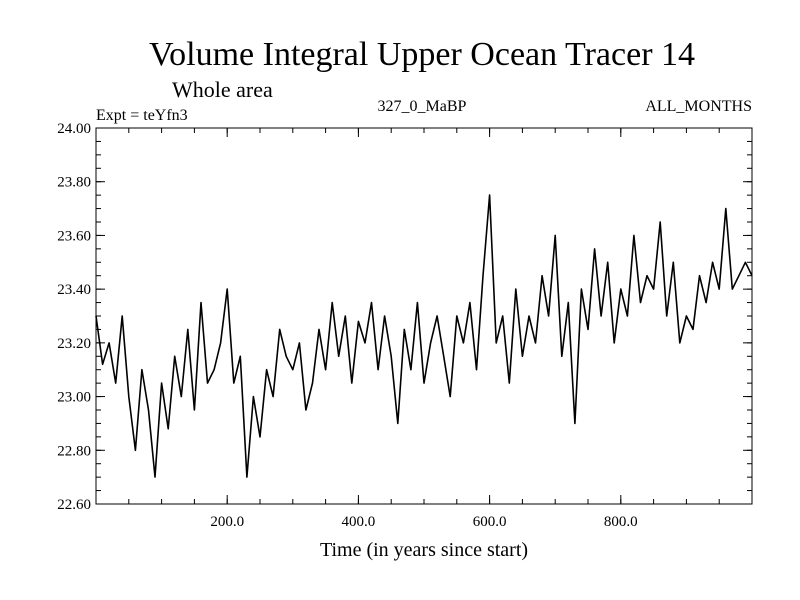 This screenshot has width=800, height=600. Describe the element at coordinates (422, 106) in the screenshot. I see `period-label: 327_0_MaBP` at that location.